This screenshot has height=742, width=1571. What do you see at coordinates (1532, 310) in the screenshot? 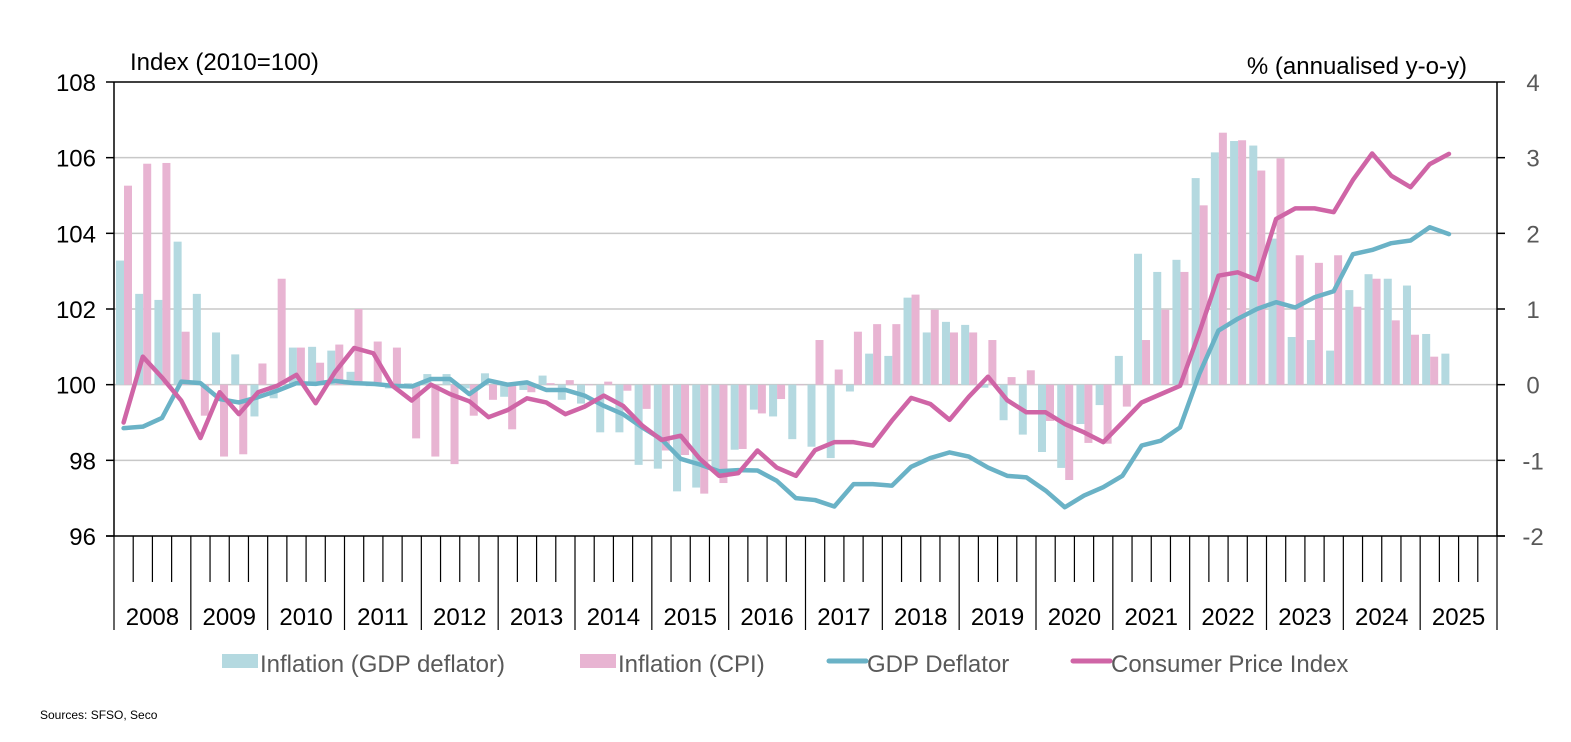
I see `right-tick-label: 1` at bounding box center [1532, 310].